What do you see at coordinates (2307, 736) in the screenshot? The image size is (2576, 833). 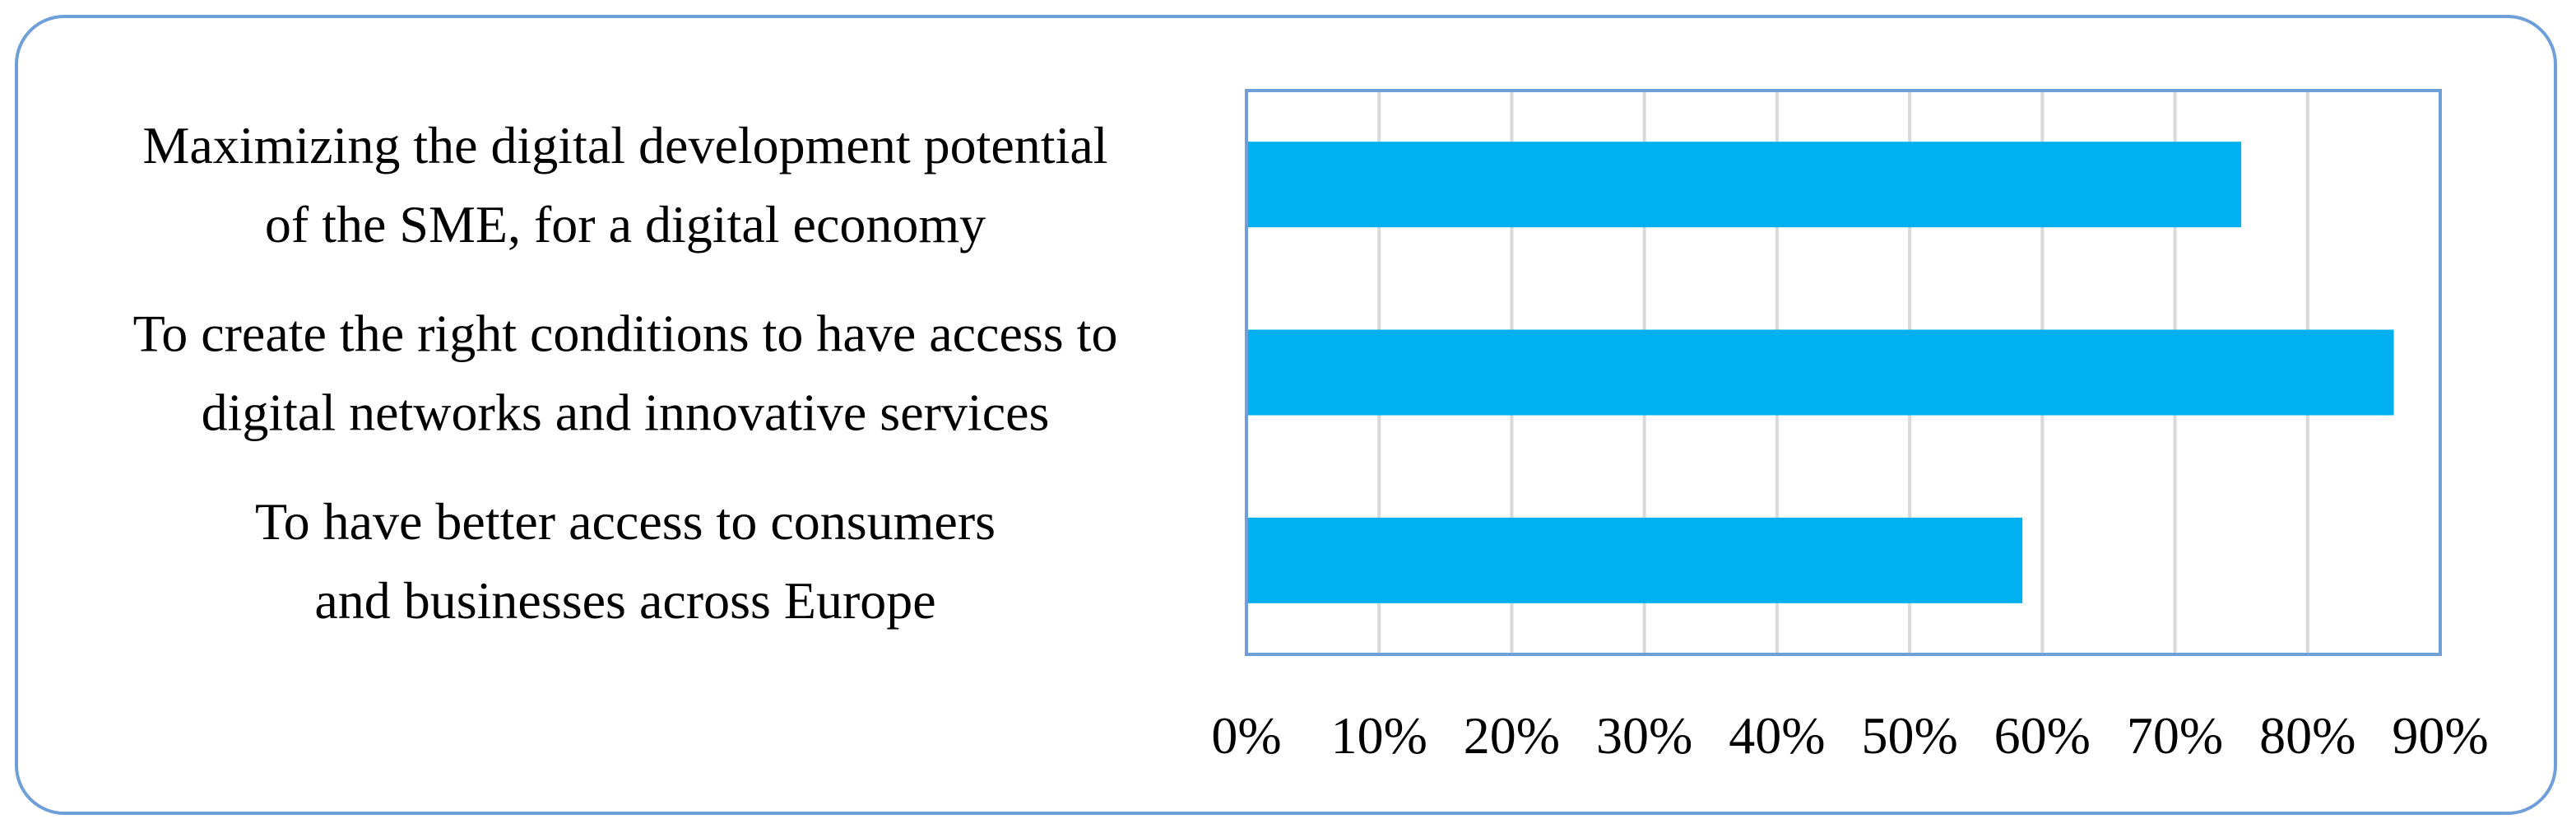 I see `x-tick-label: 80%` at bounding box center [2307, 736].